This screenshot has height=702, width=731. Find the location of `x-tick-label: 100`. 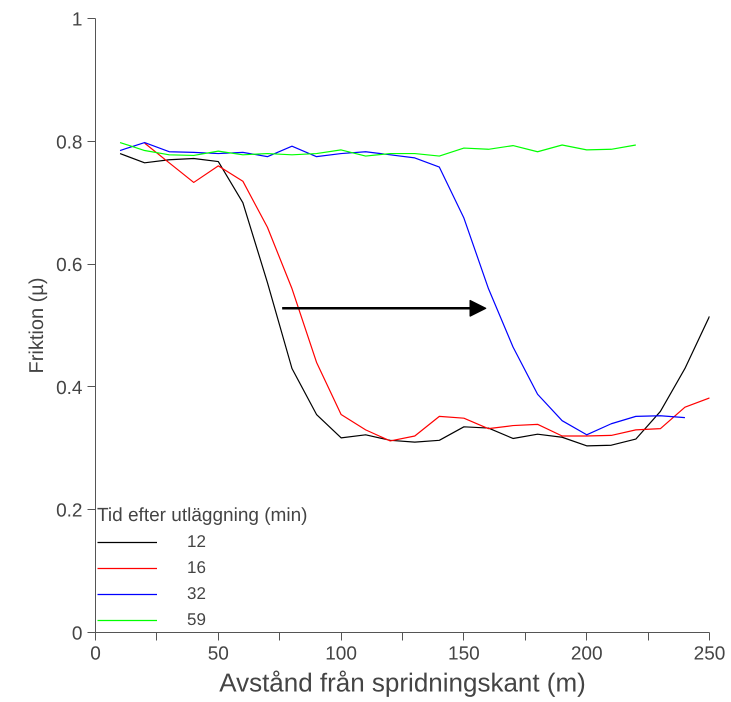

x-tick-label: 100 is located at coordinates (341, 654).